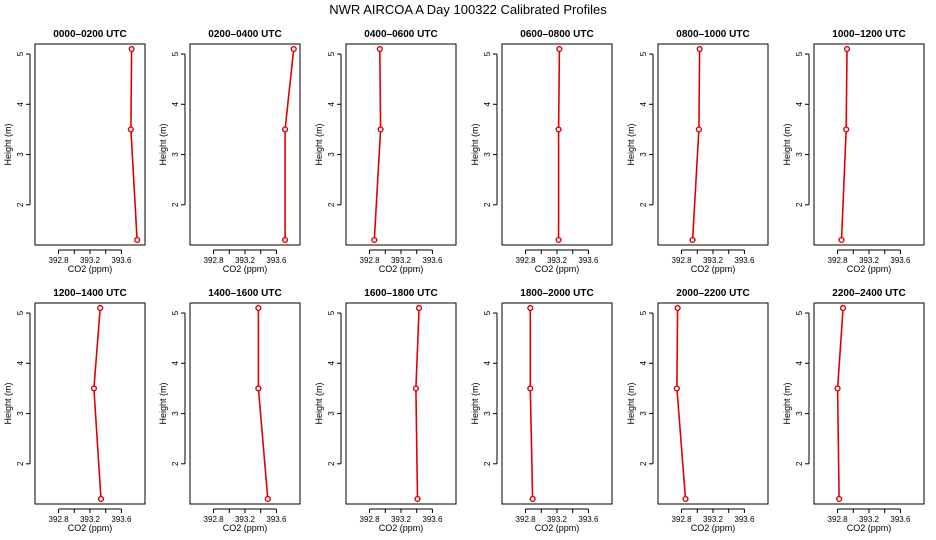 Image resolution: width=936 pixels, height=540 pixels. Describe the element at coordinates (868, 34) in the screenshot. I see `panel-title: 1000–1200 UTC` at that location.